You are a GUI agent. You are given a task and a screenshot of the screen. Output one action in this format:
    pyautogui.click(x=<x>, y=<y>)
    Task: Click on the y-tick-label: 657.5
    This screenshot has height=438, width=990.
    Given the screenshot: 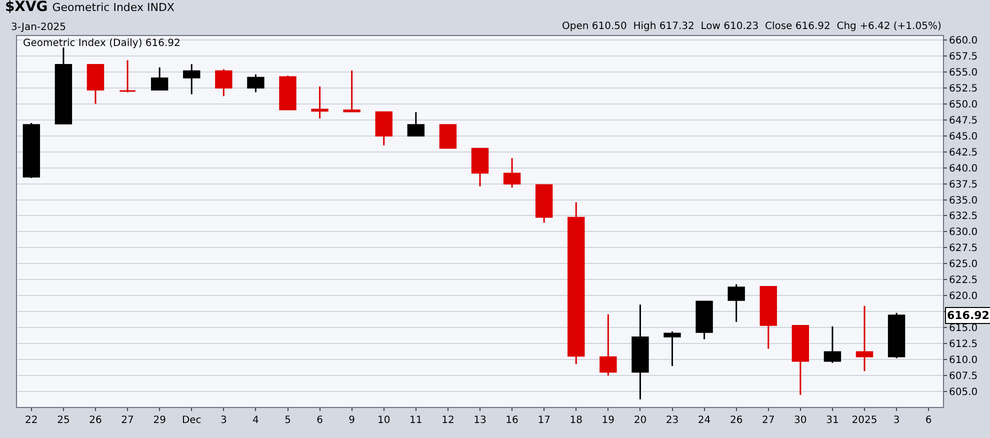 What is the action you would take?
    pyautogui.click(x=963, y=56)
    